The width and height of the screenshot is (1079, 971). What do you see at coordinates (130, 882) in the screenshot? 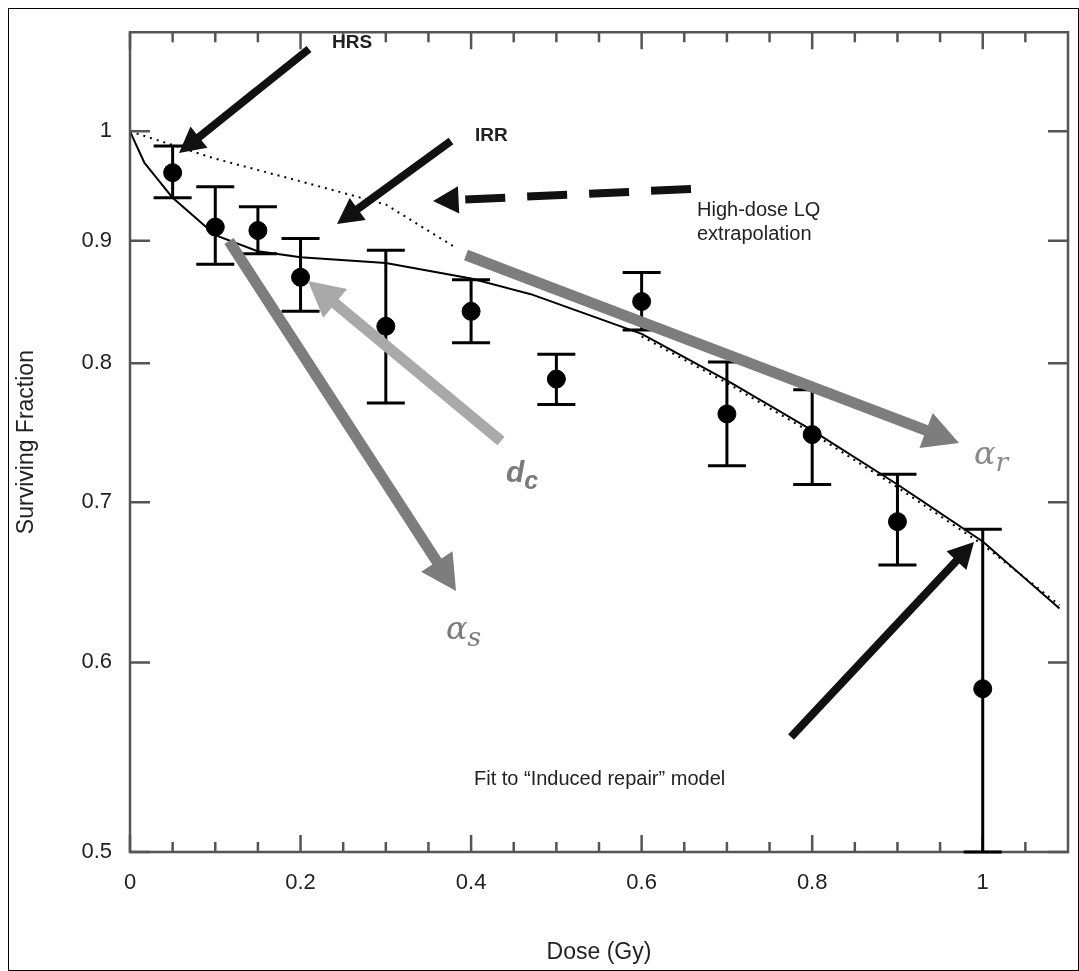
I see `x-tick-label: 0` at bounding box center [130, 882].